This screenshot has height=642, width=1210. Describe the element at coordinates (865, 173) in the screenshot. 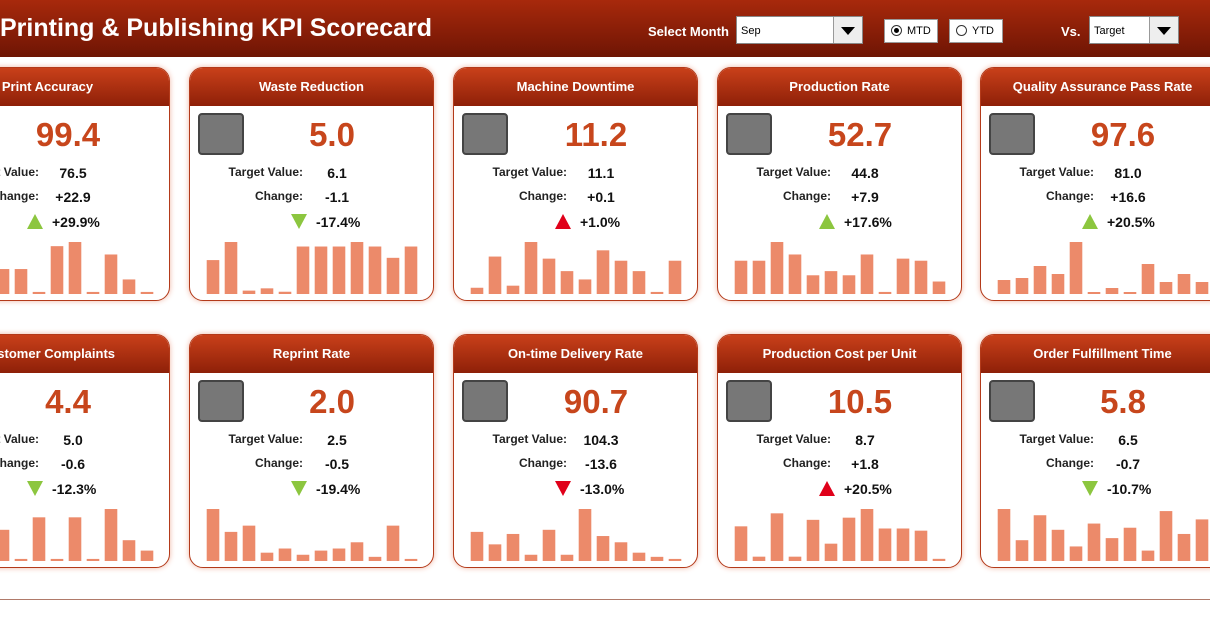

I see `target-value: 44.8` at that location.